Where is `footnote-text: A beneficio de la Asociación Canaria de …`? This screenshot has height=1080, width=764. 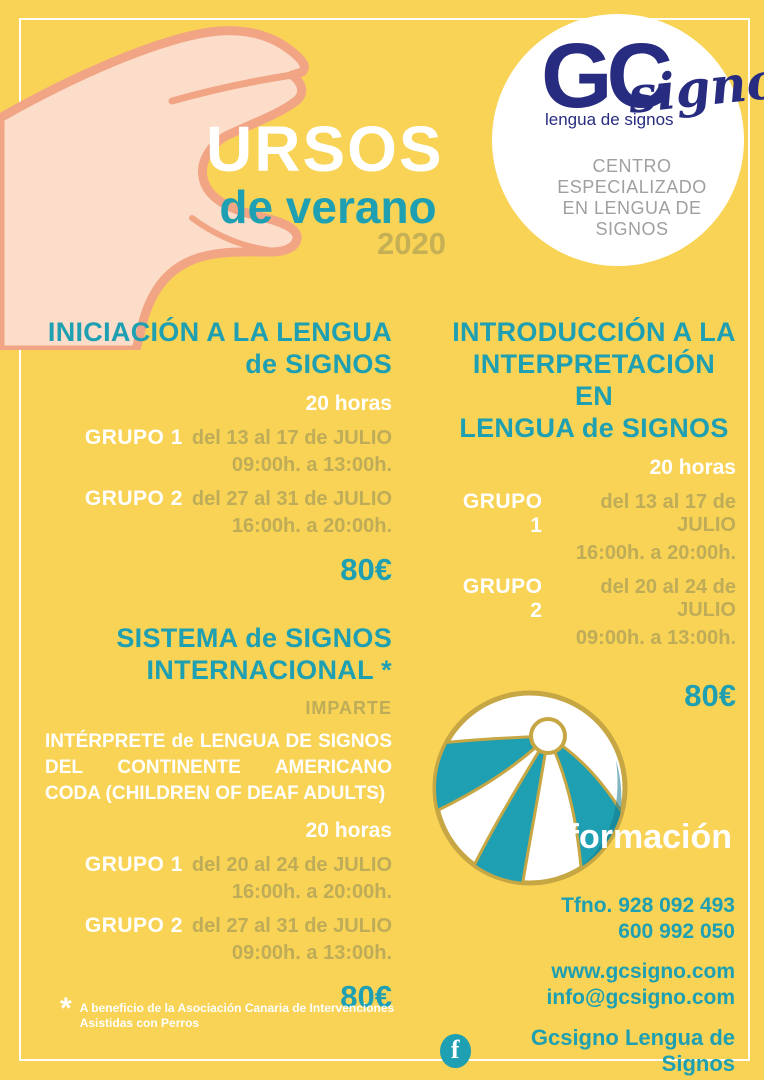
footnote-text: A beneficio de la Asociación Canaria de … is located at coordinates (237, 1015).